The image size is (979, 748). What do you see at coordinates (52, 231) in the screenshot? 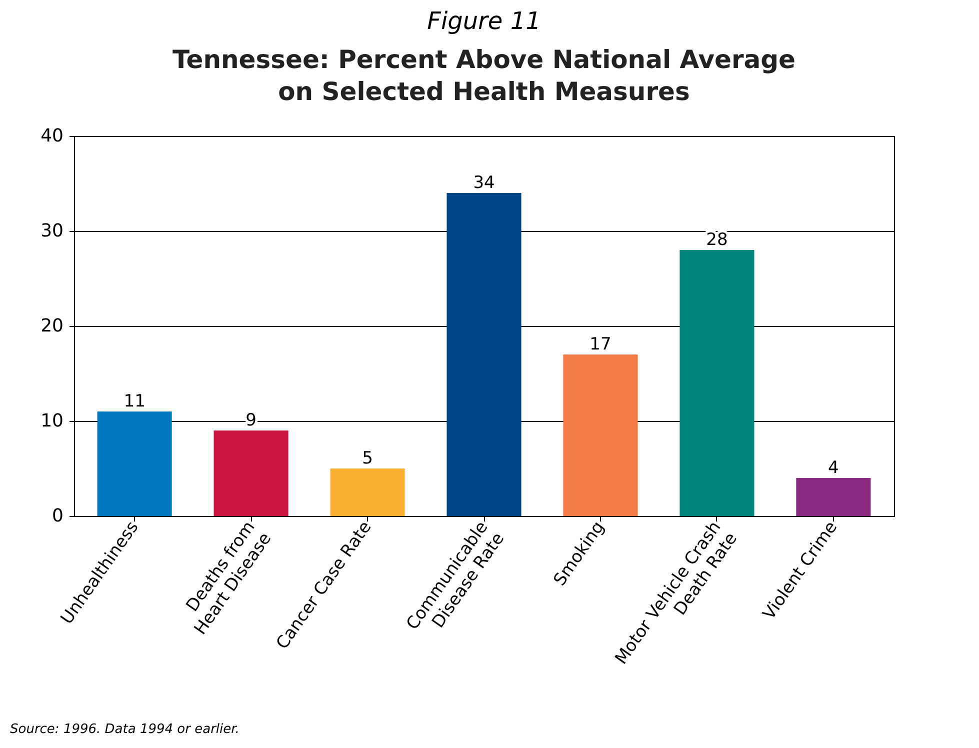
I see `y-tick-label: 30` at bounding box center [52, 231].